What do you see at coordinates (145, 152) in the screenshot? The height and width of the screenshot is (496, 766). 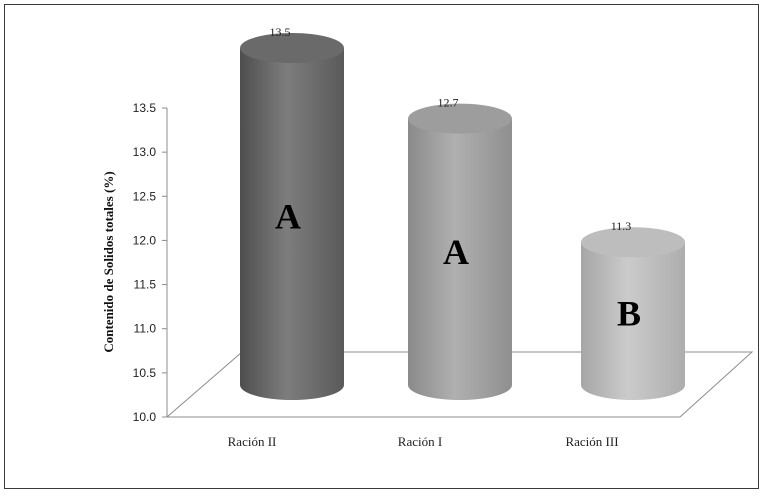 I see `y-tick-label: 13.0` at bounding box center [145, 152].